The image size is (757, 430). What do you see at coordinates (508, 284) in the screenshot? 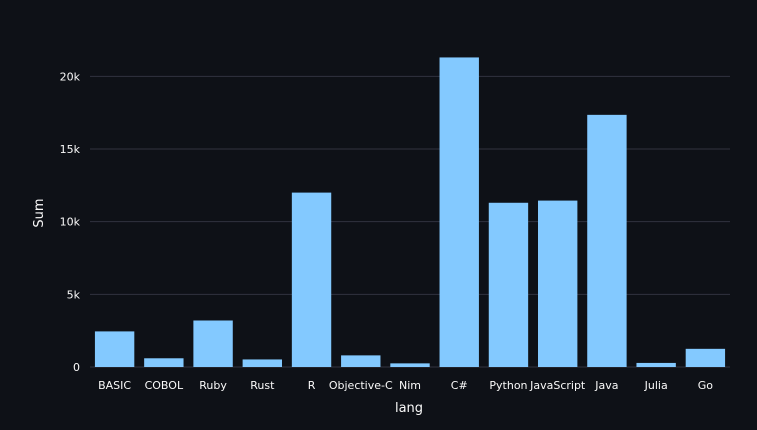
I see `bar-python` at bounding box center [508, 284].